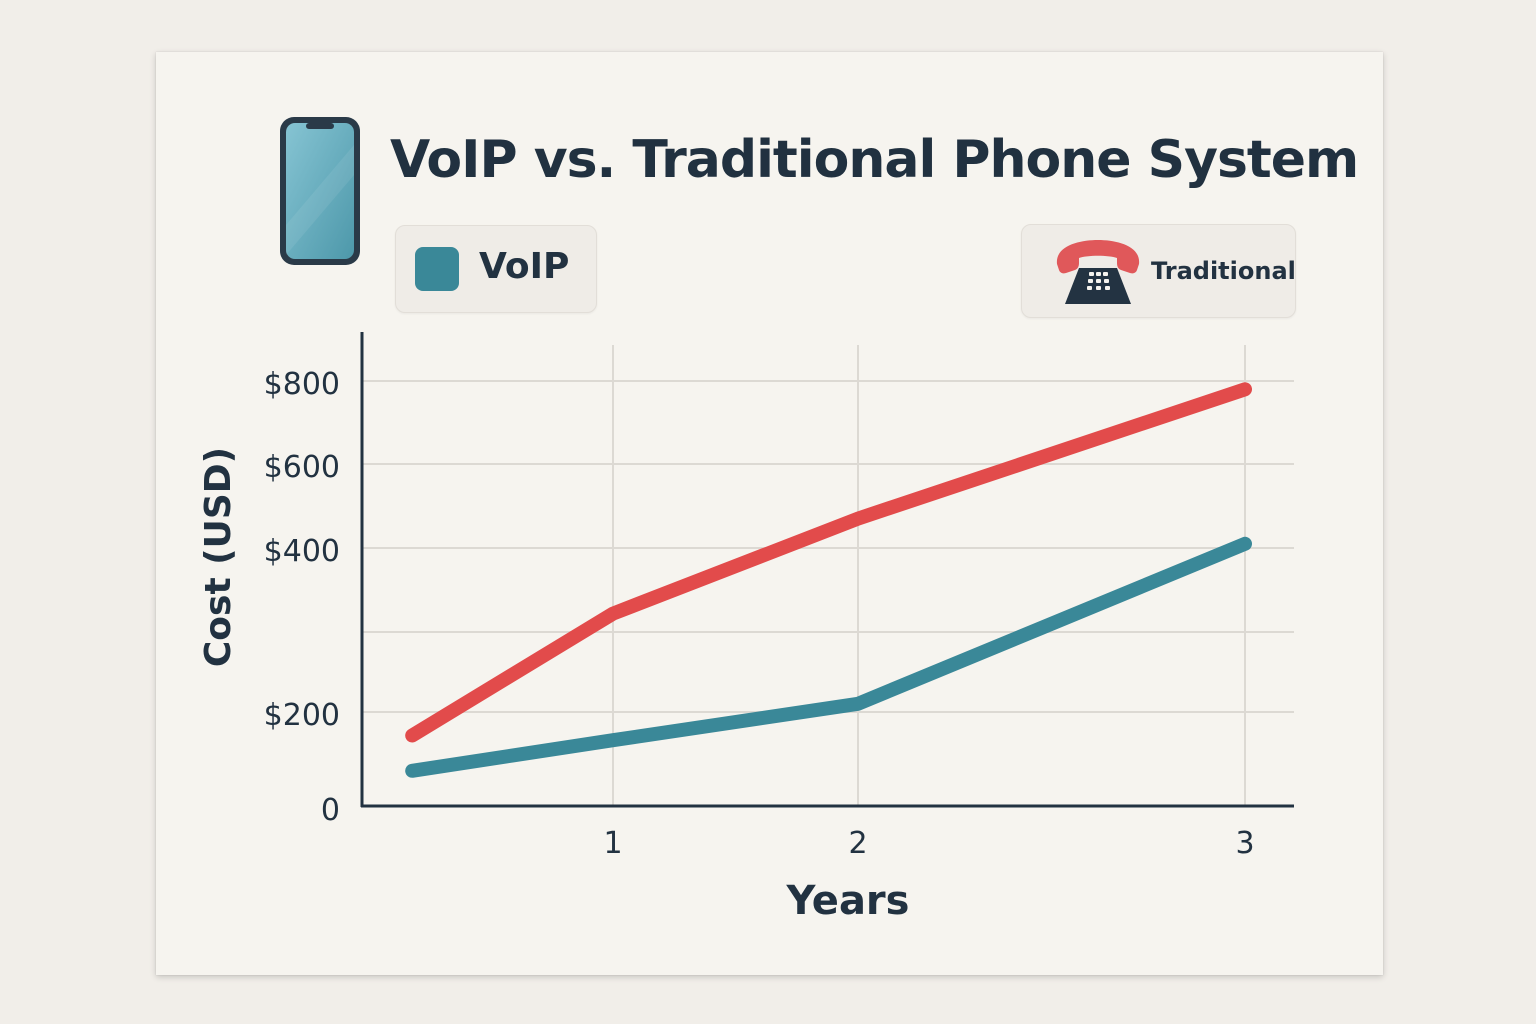  I want to click on smartphone-icon, so click(320, 191).